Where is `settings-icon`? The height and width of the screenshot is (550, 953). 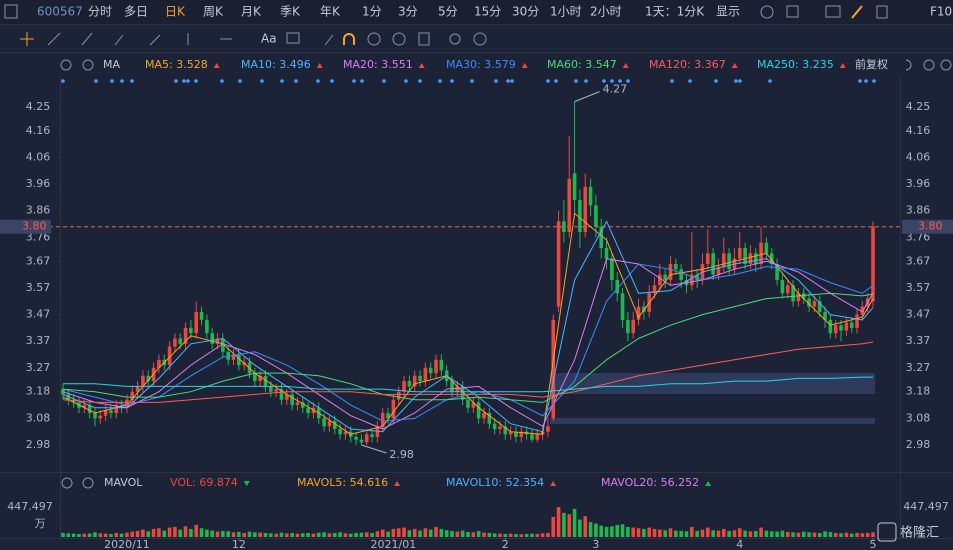
settings-icon is located at coordinates (767, 12).